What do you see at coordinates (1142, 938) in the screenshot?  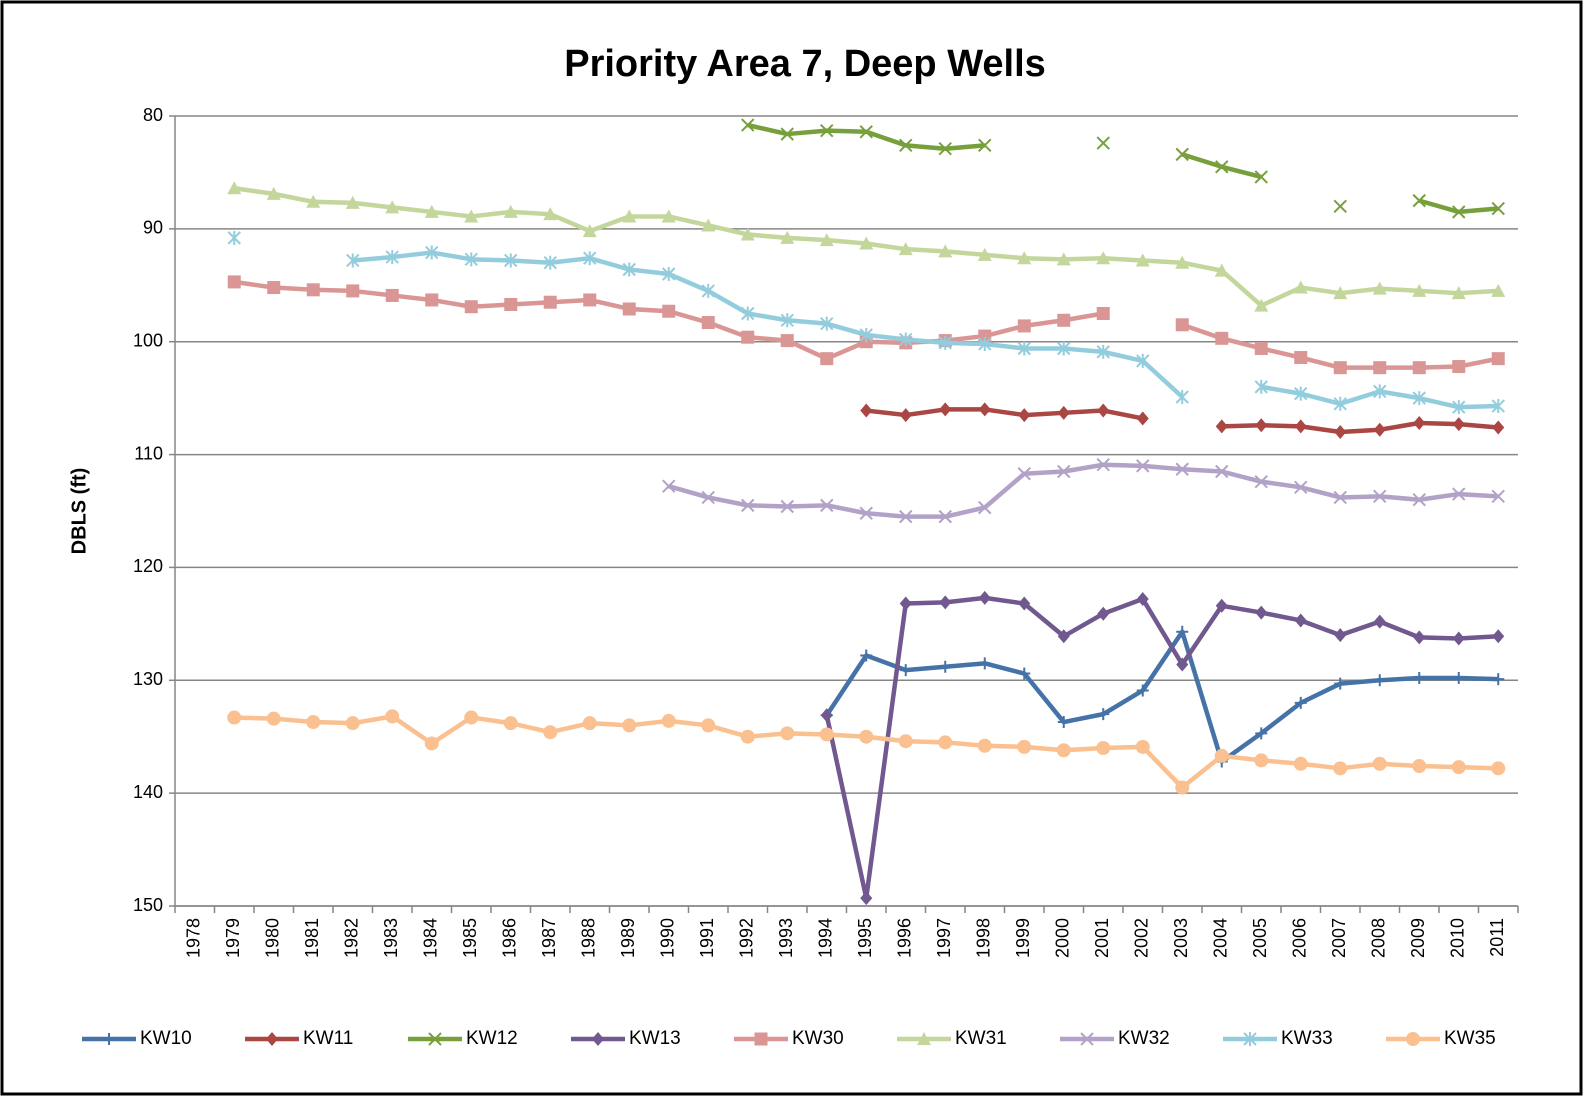 I see `x-tick-label: 2002` at bounding box center [1142, 938].